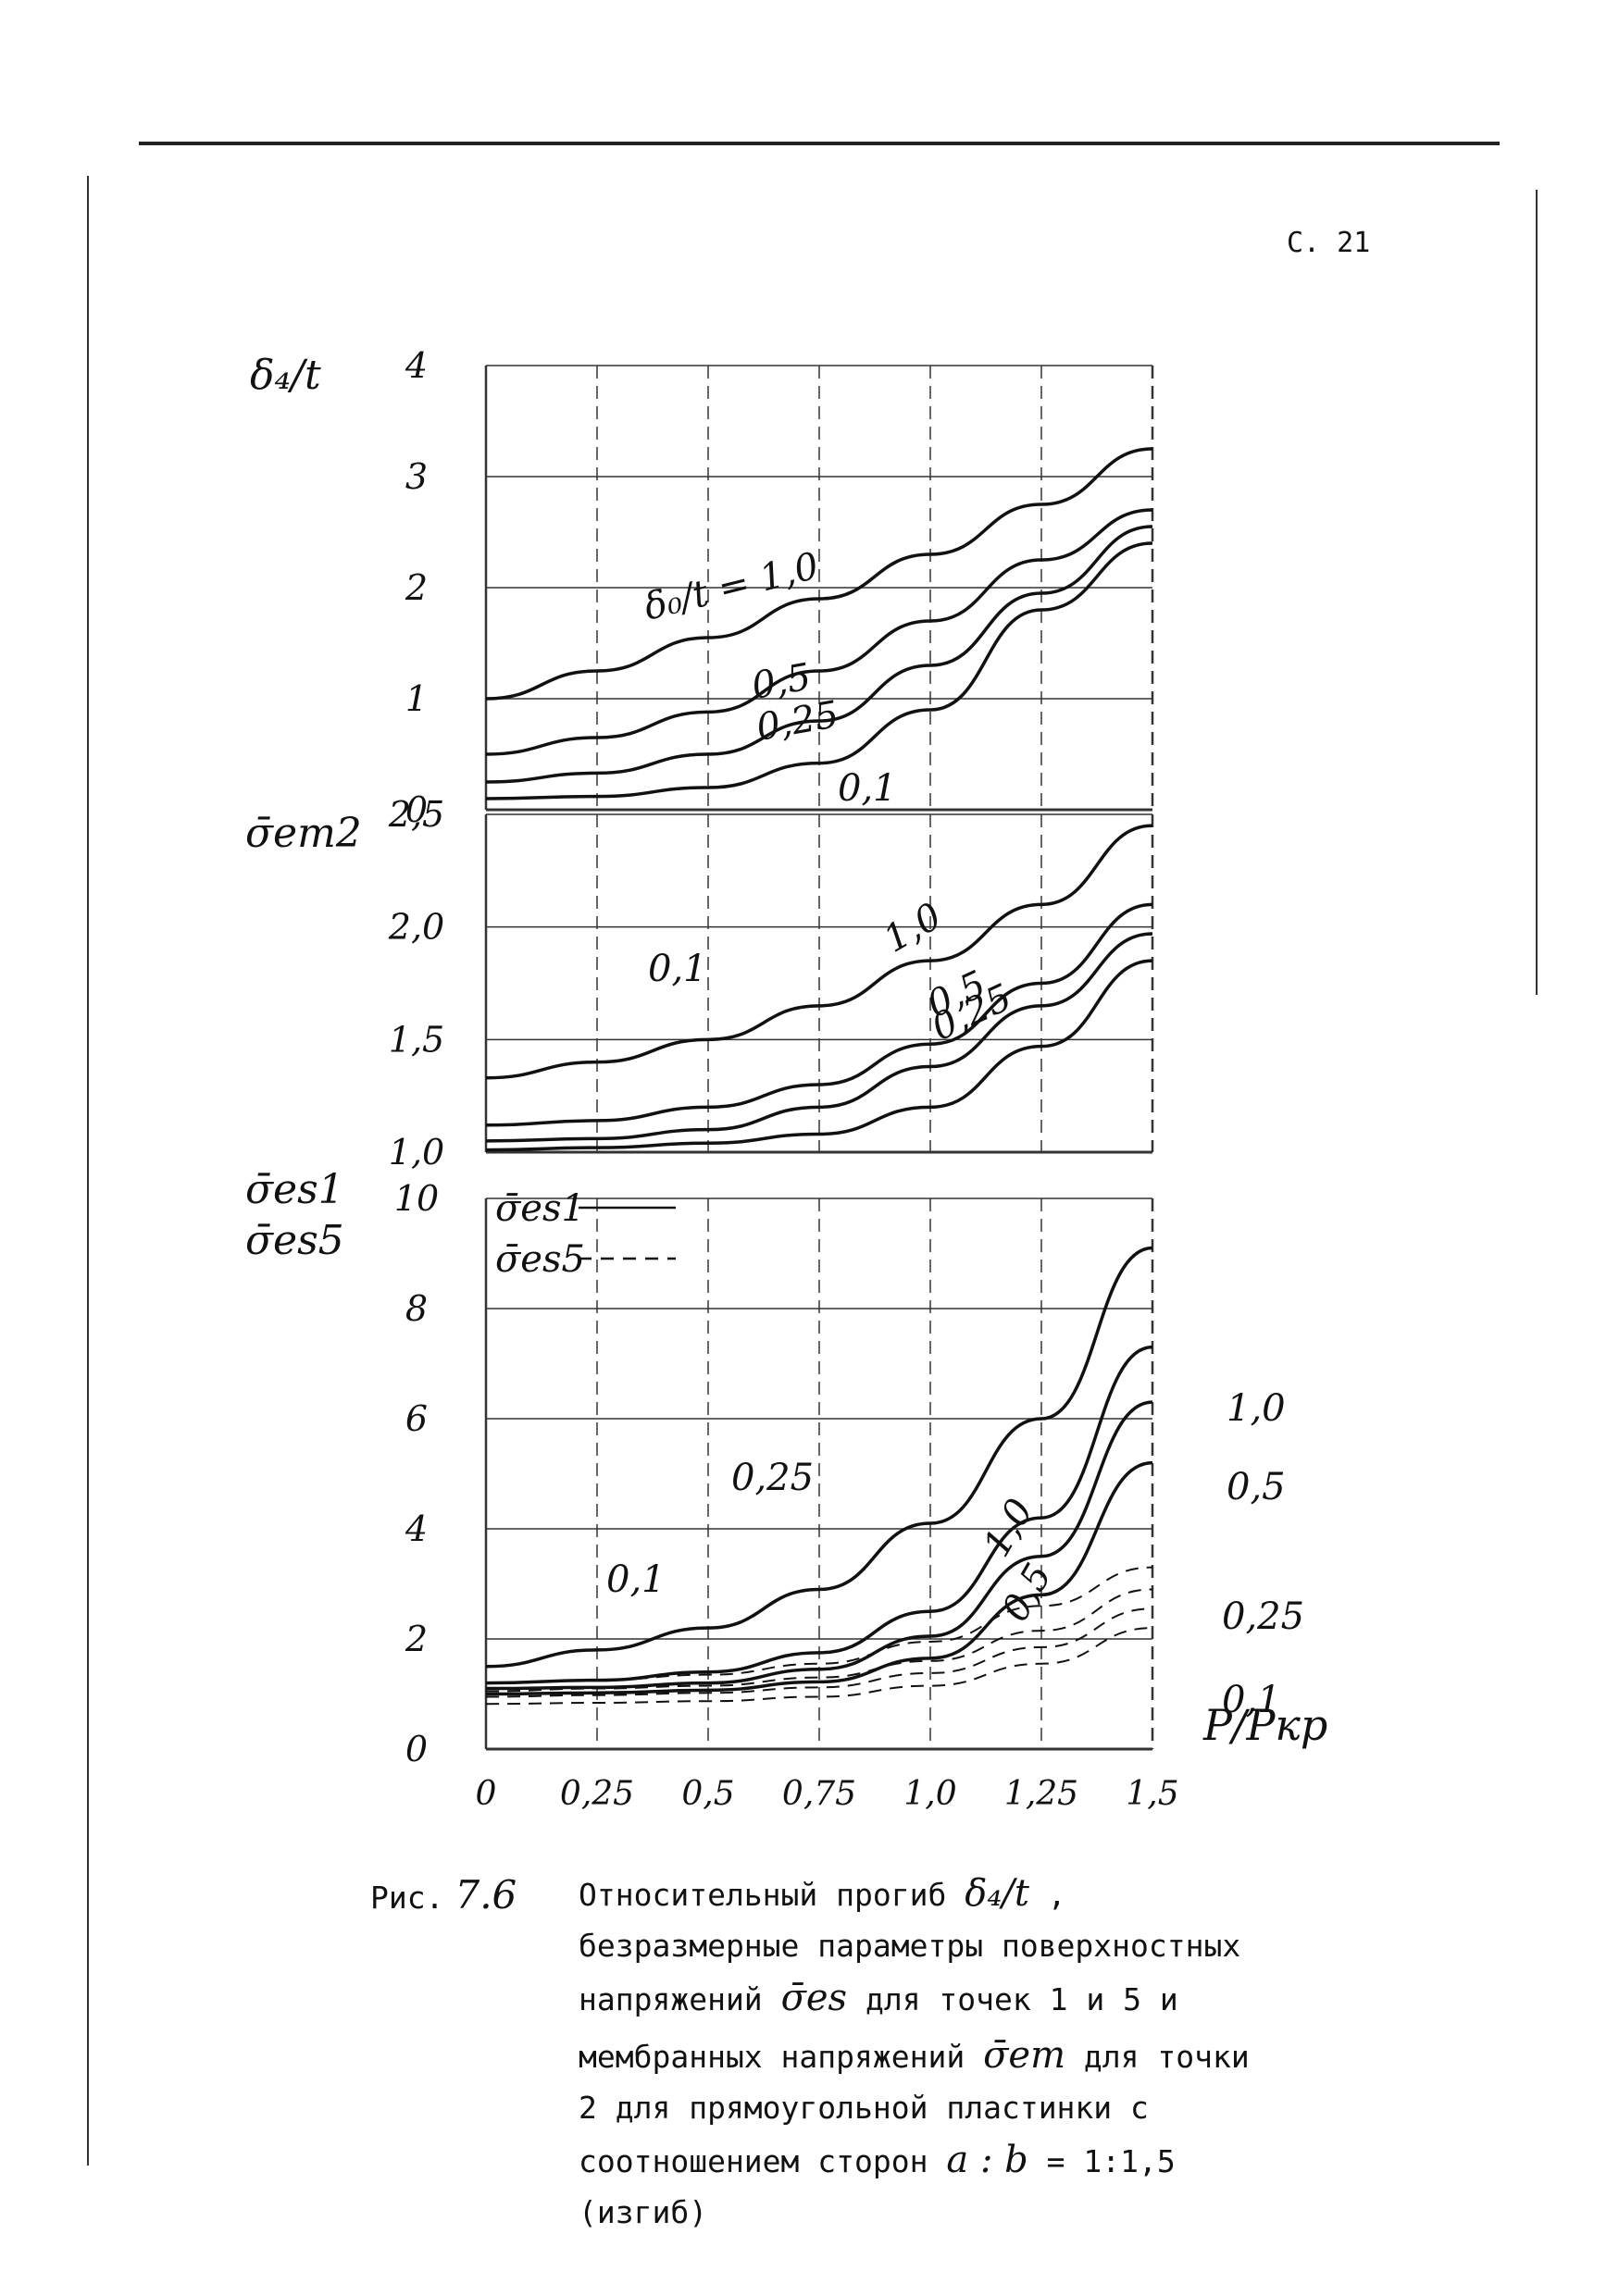 The image size is (1619, 2296). What do you see at coordinates (417, 1152) in the screenshot?
I see `y-tick-label: 1,0` at bounding box center [417, 1152].